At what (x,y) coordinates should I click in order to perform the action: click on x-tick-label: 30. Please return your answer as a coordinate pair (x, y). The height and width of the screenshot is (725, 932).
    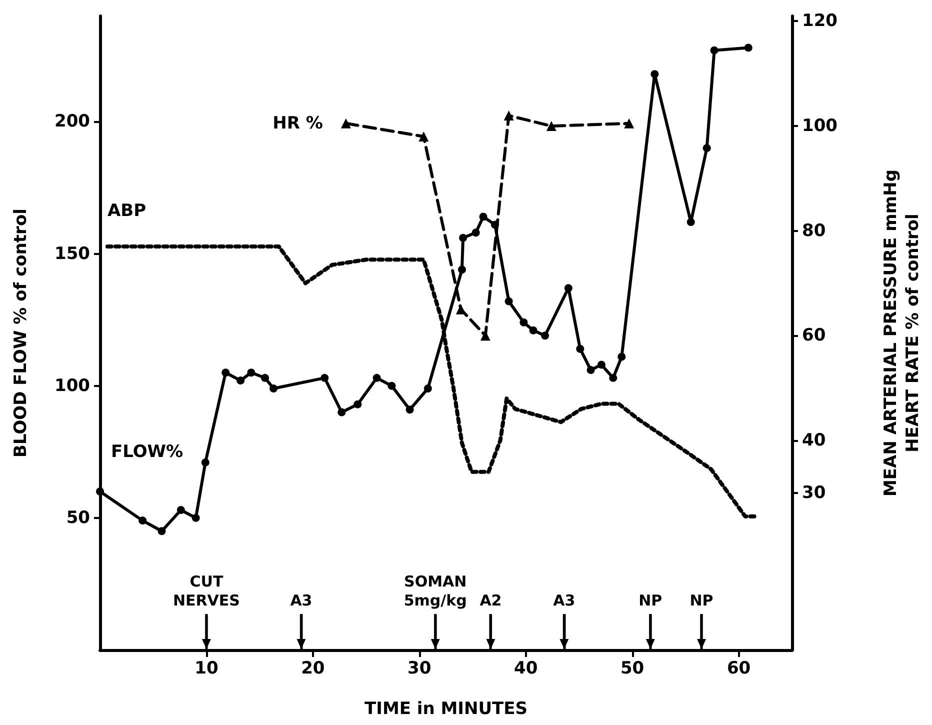
    Looking at the image, I should click on (420, 668).